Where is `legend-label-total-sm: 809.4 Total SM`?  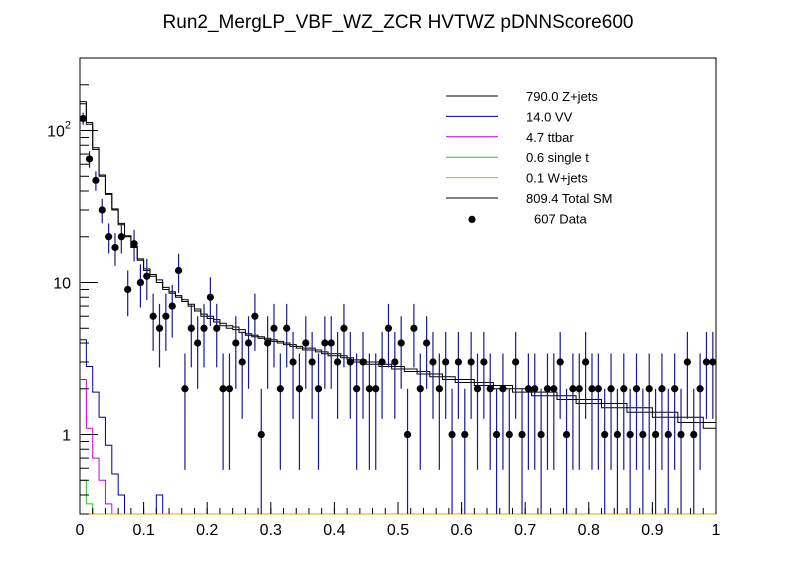
legend-label-total-sm: 809.4 Total SM is located at coordinates (569, 198).